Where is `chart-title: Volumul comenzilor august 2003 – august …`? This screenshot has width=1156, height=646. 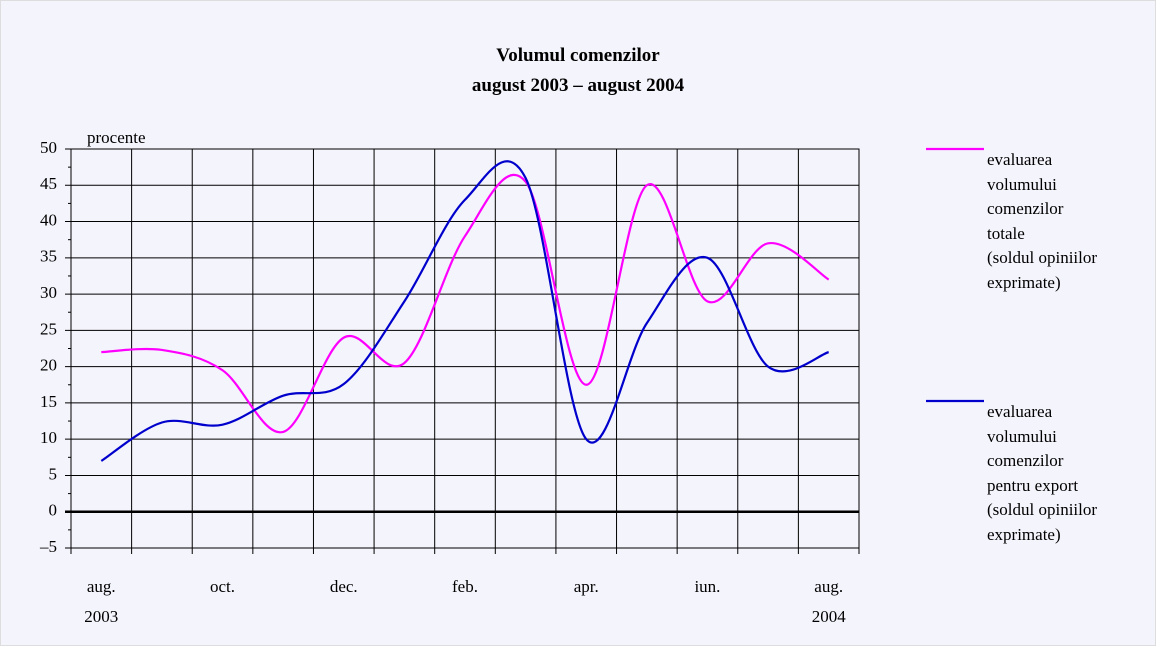
chart-title: Volumul comenzilor august 2003 – august … is located at coordinates (578, 70).